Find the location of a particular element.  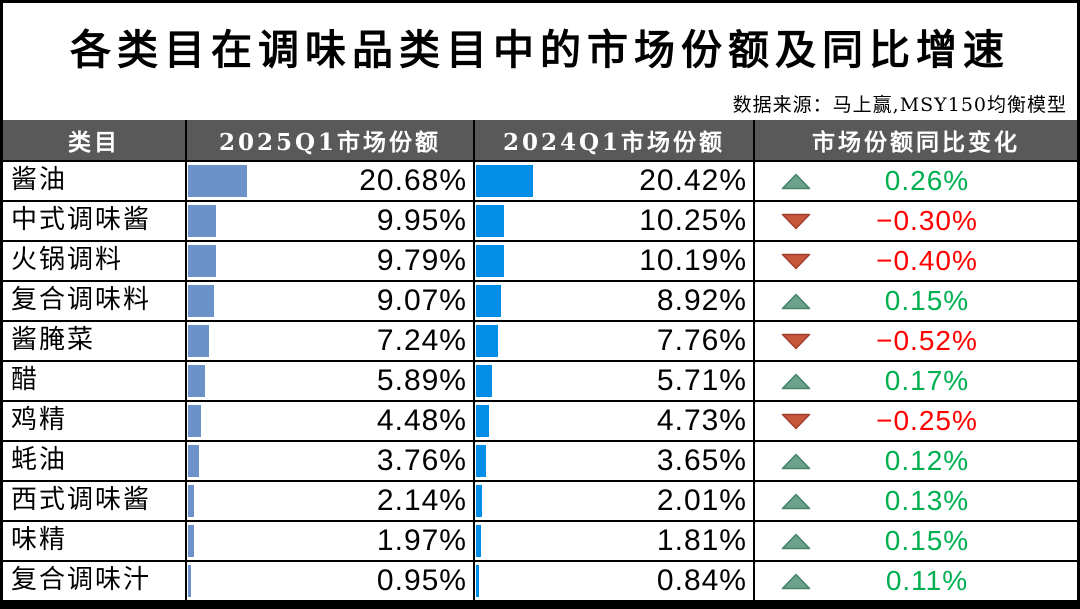

share-2025-cell: 20.68% is located at coordinates (331, 181).